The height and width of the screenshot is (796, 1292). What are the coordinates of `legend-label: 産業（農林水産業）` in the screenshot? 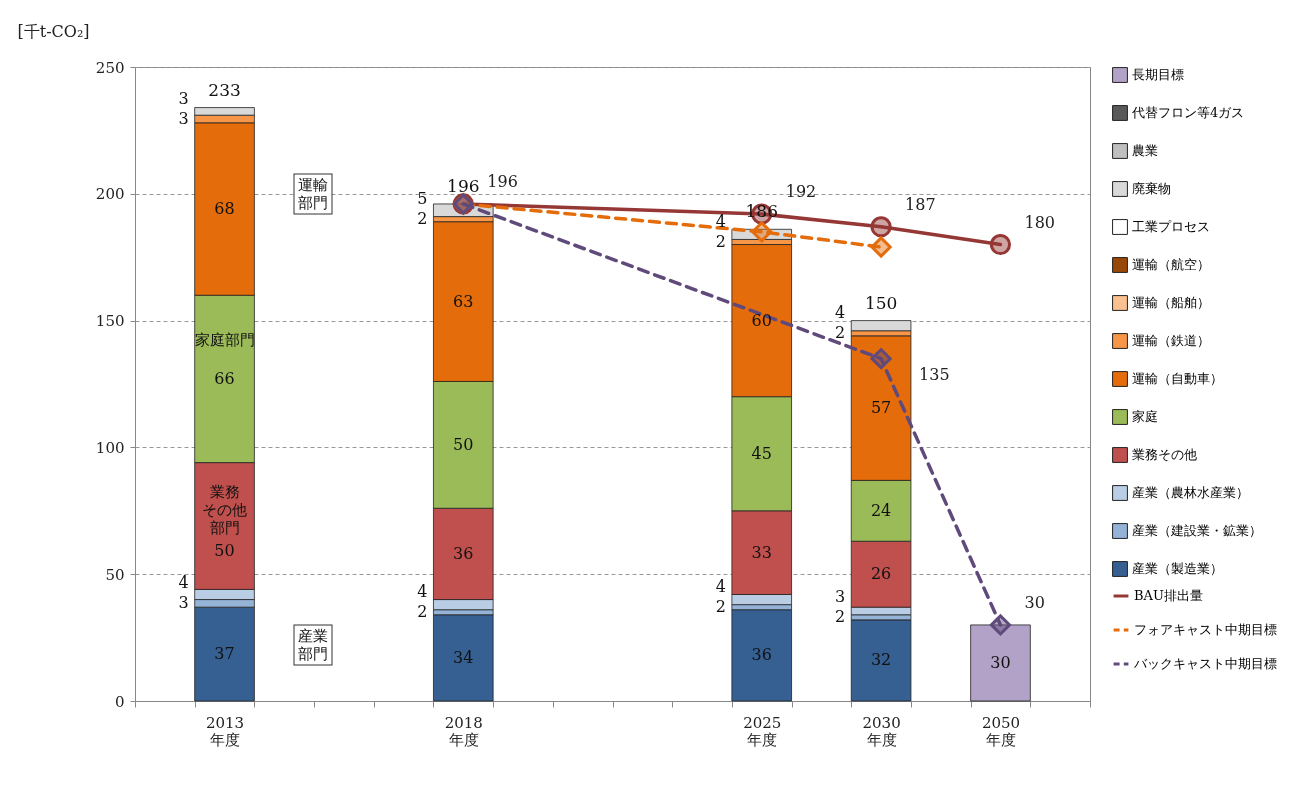 It's located at (1190, 492).